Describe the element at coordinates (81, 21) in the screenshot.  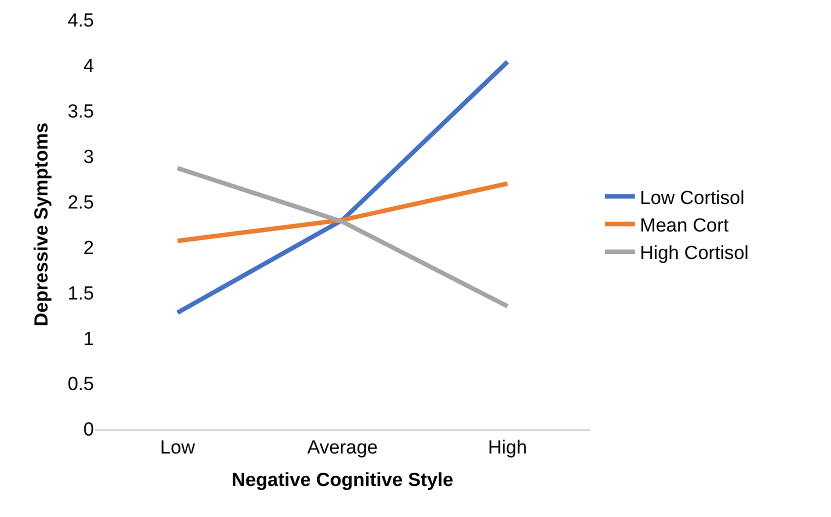
I see `y-tick-label: 4.5` at that location.